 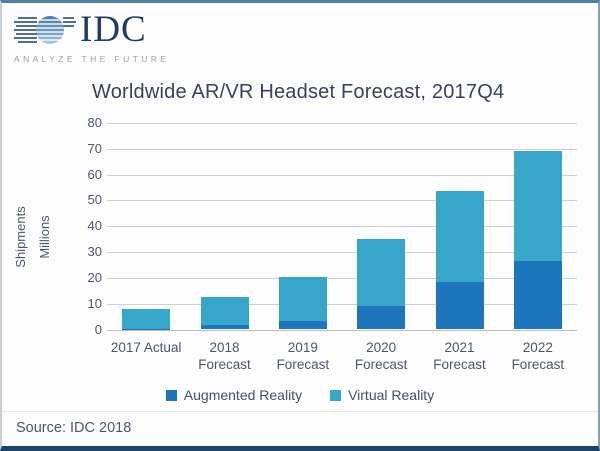 What do you see at coordinates (300, 411) in the screenshot?
I see `footer-divider` at bounding box center [300, 411].